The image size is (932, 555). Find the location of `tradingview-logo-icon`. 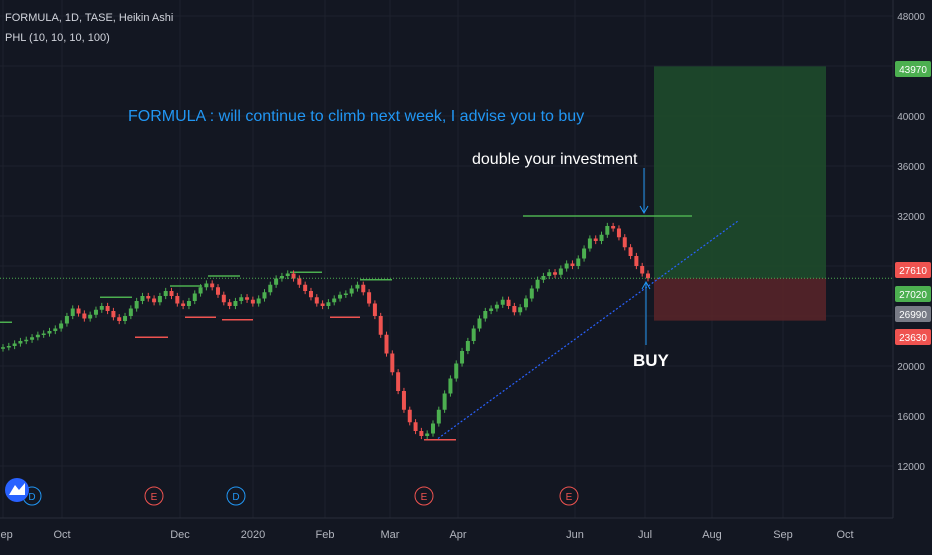

tradingview-logo-icon is located at coordinates (17, 490).